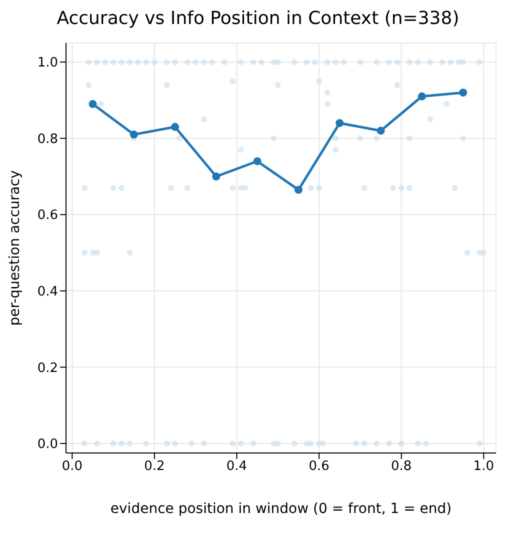 The width and height of the screenshot is (516, 549). Describe the element at coordinates (401, 466) in the screenshot. I see `x-tick-label: 0.8` at that location.